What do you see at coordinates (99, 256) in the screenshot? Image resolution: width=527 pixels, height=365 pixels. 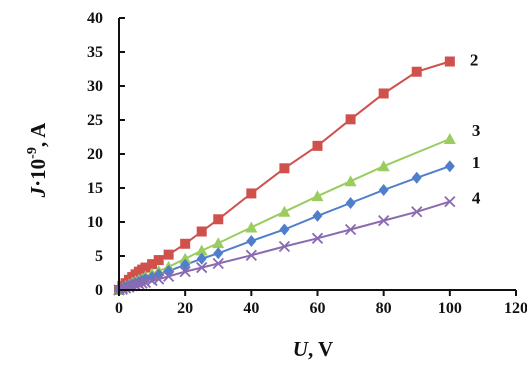 I see `y-tick-label: 5` at bounding box center [99, 256].